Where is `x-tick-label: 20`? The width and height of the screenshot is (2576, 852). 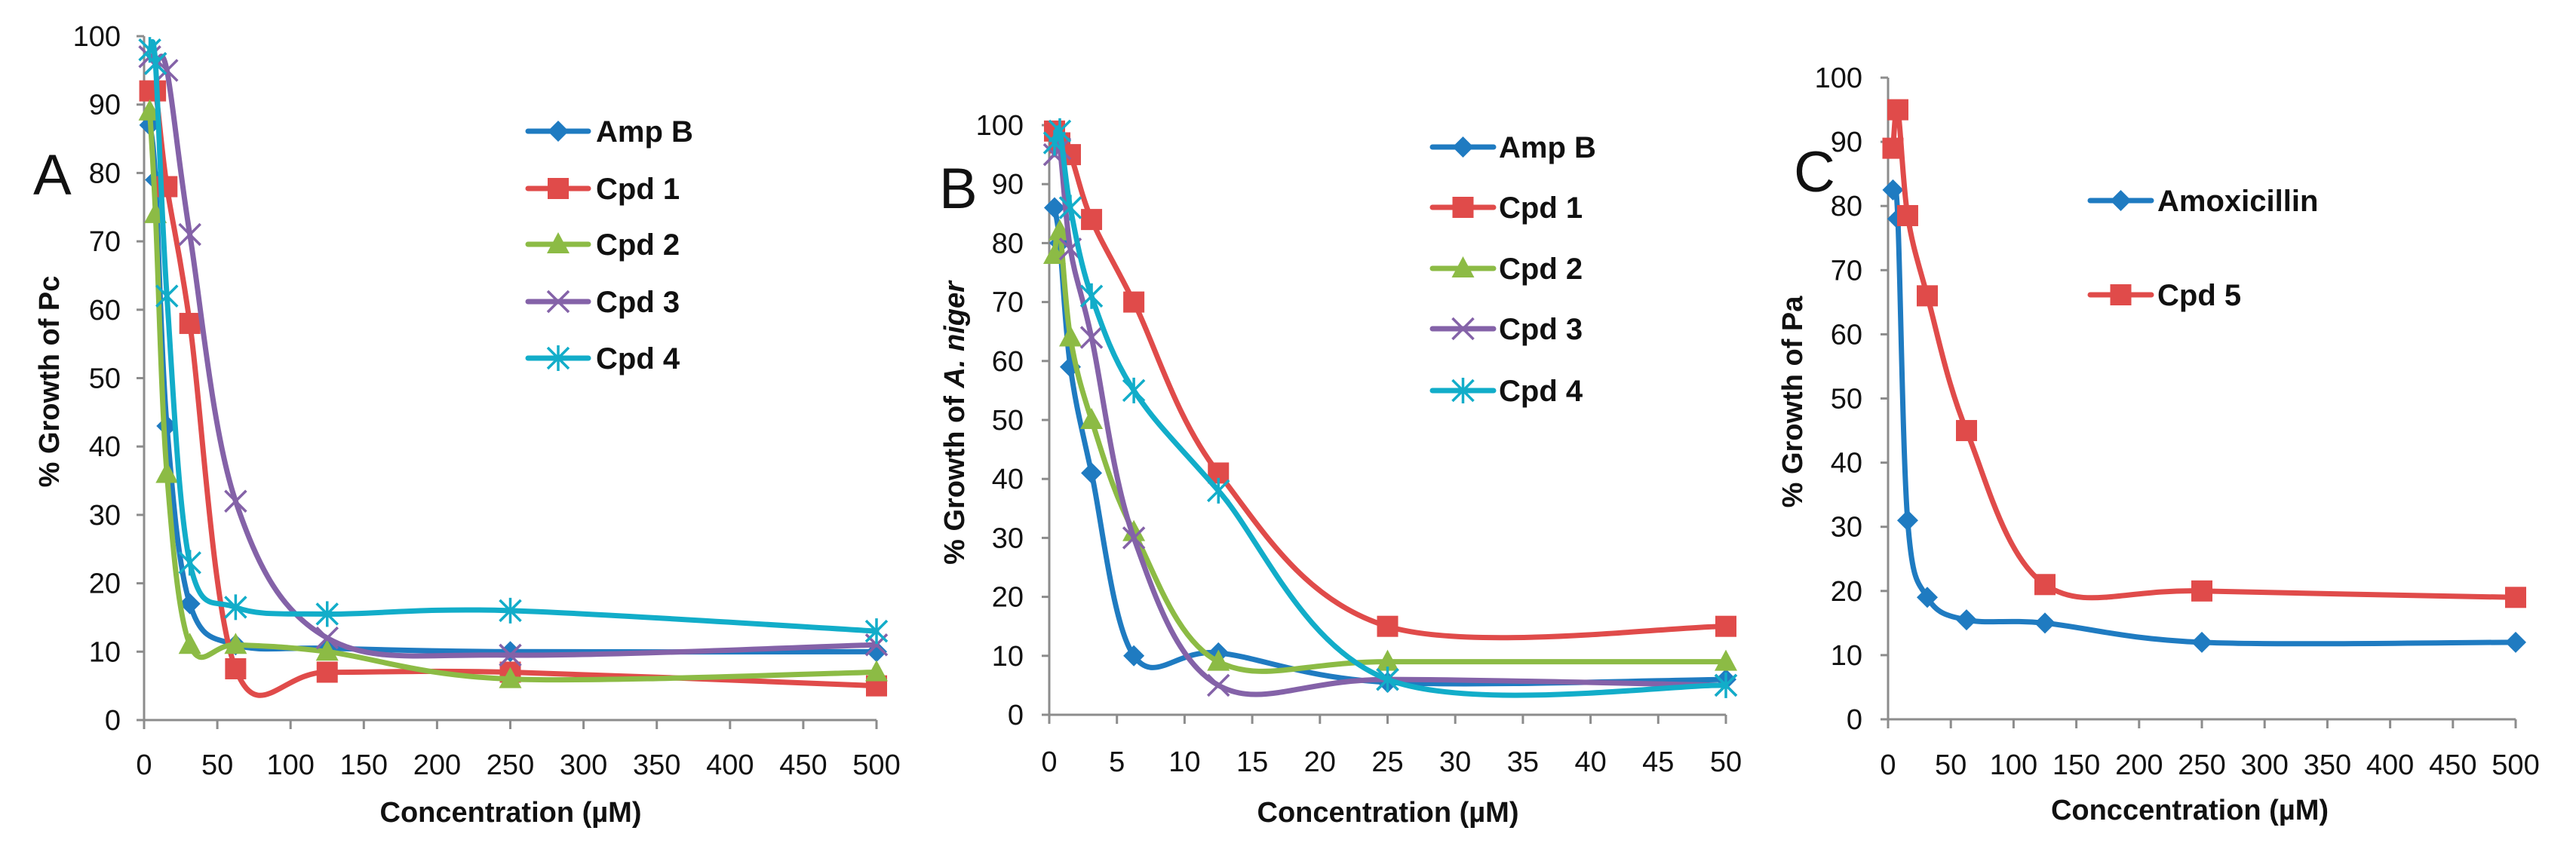
x-tick-label: 20 is located at coordinates (1320, 762).